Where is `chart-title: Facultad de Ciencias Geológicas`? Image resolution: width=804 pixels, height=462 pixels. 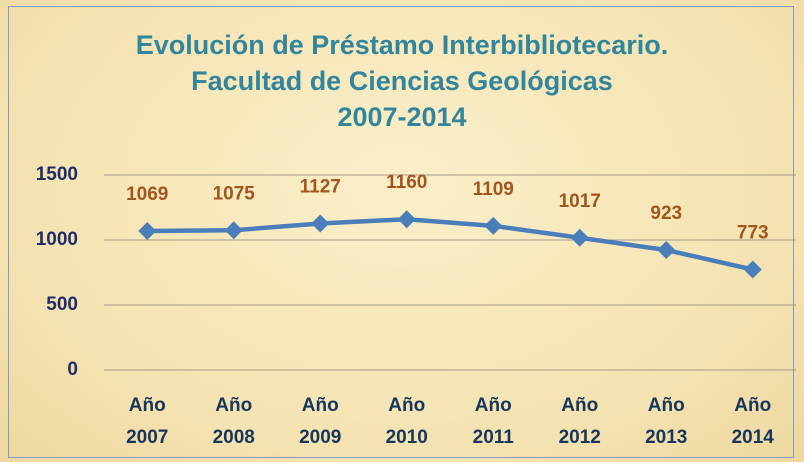 chart-title: Facultad de Ciencias Geológicas is located at coordinates (402, 81).